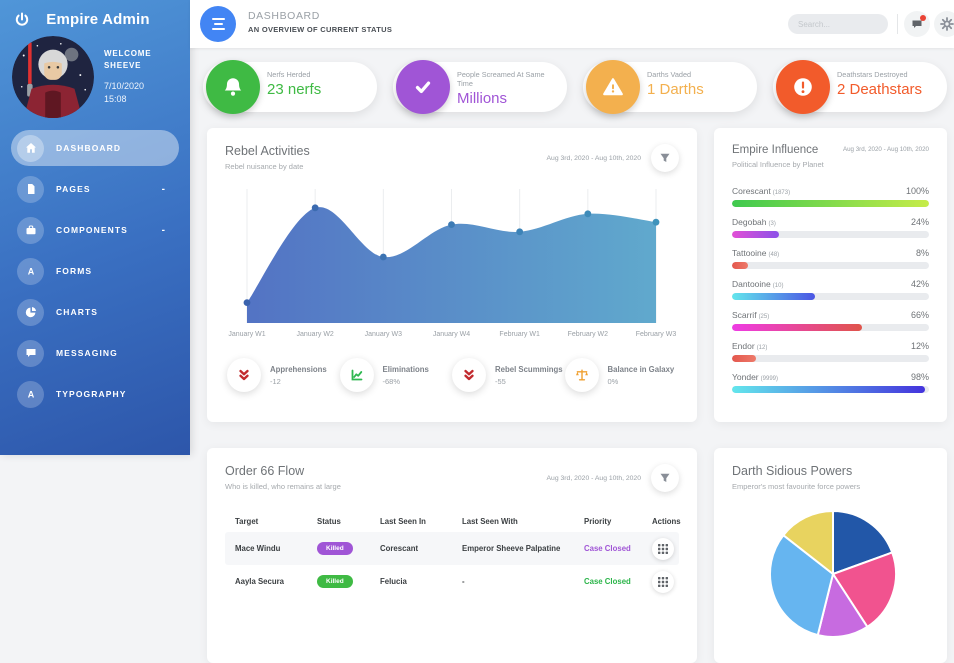  I want to click on column-header: Last Seen In, so click(403, 521).